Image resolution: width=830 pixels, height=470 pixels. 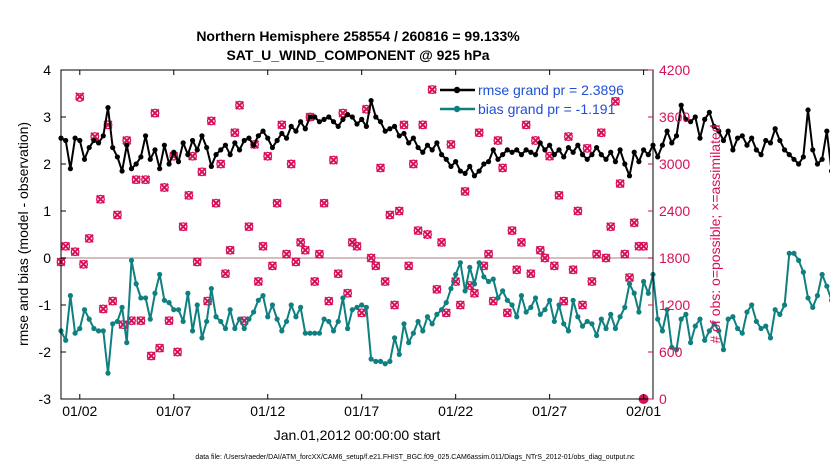 What do you see at coordinates (457, 109) in the screenshot?
I see `legend-bias-marker` at bounding box center [457, 109].